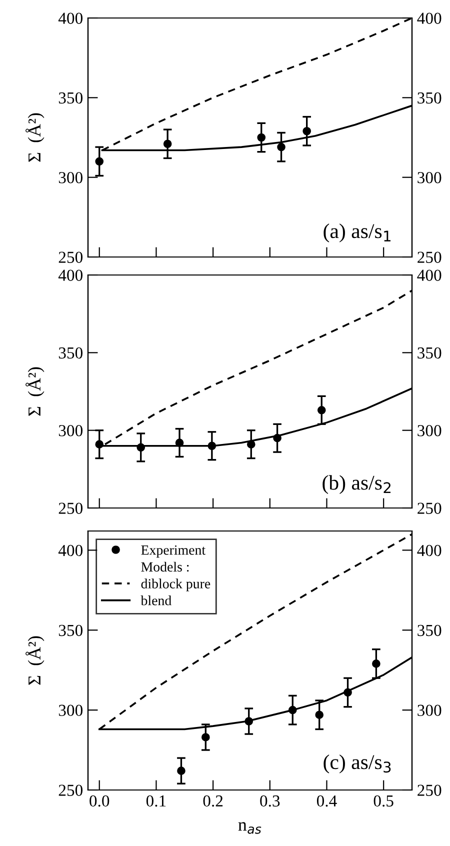 Image resolution: width=450 pixels, height=846 pixels. Describe the element at coordinates (213, 801) in the screenshot. I see `x-tick-label: 0.2` at that location.